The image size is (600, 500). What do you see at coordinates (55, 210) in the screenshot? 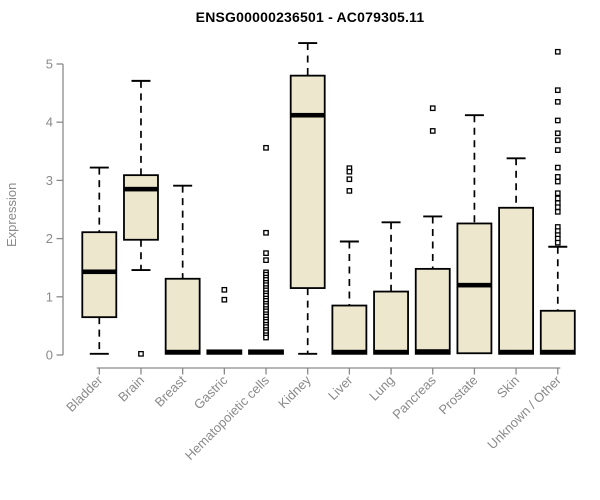
I see `y-axis: 0 1 2 3 4 5` at bounding box center [55, 210].